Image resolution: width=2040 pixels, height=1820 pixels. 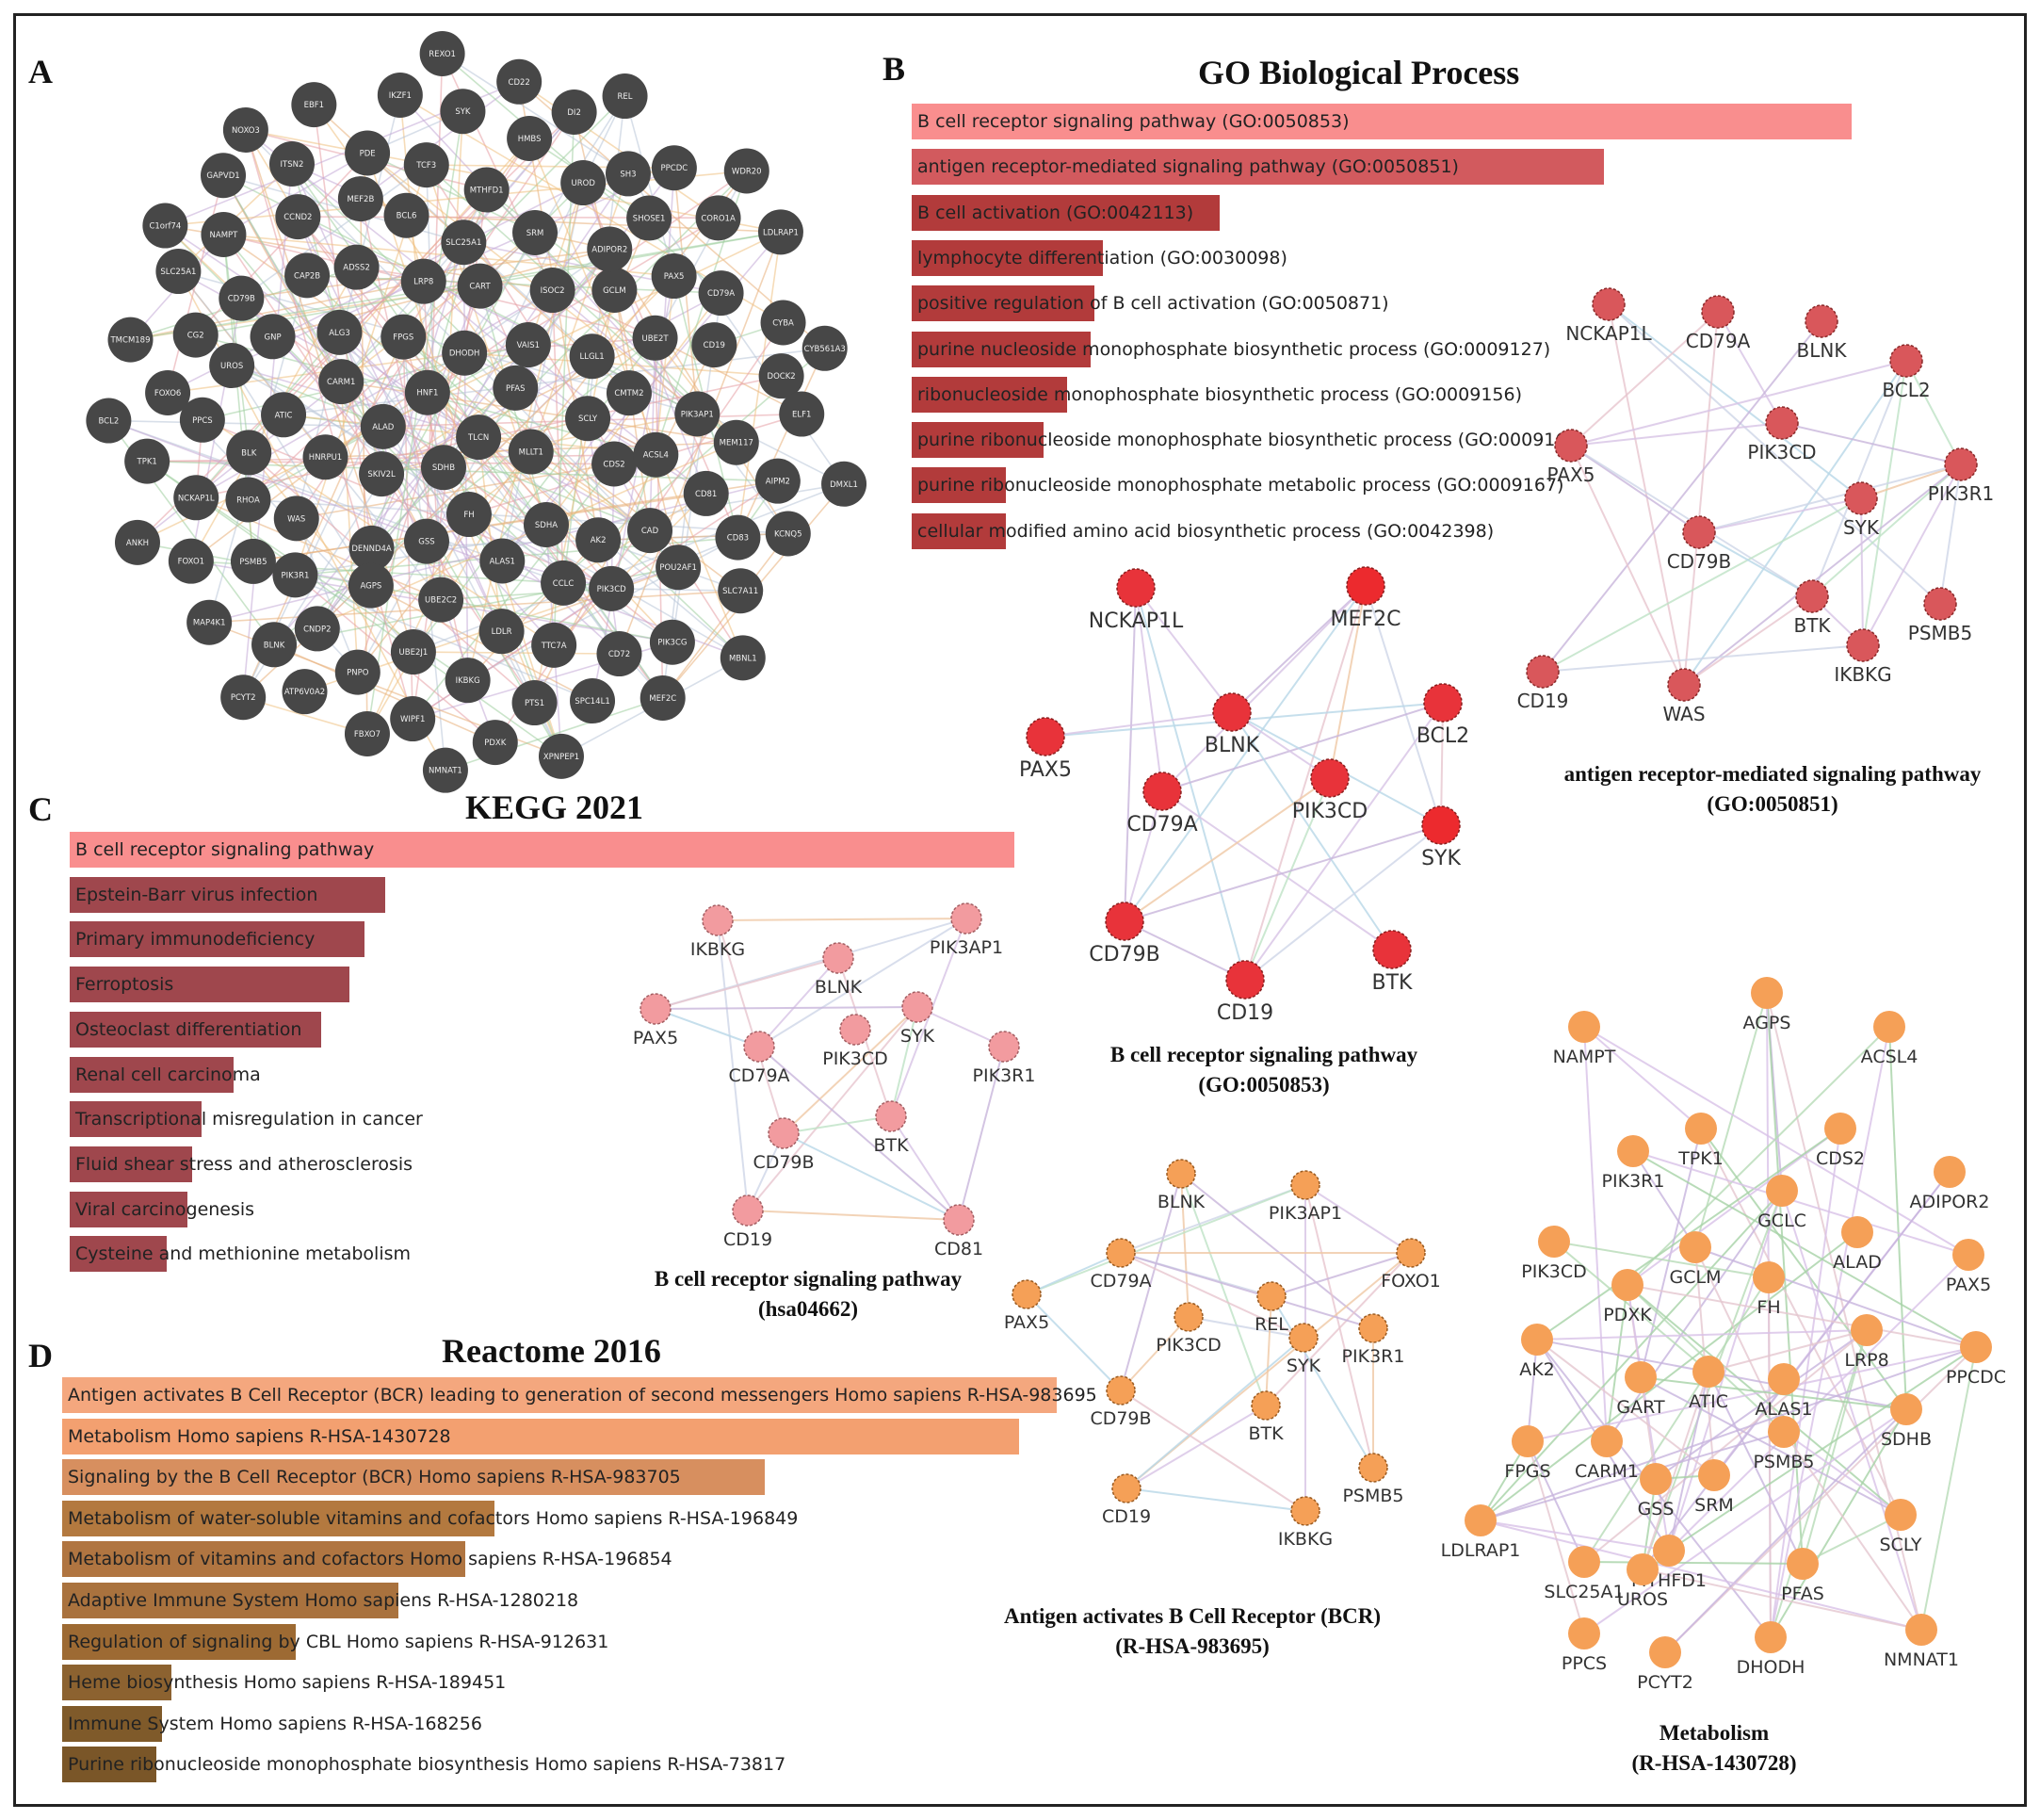 What do you see at coordinates (802, 414) in the screenshot?
I see `node-elf1` at bounding box center [802, 414].